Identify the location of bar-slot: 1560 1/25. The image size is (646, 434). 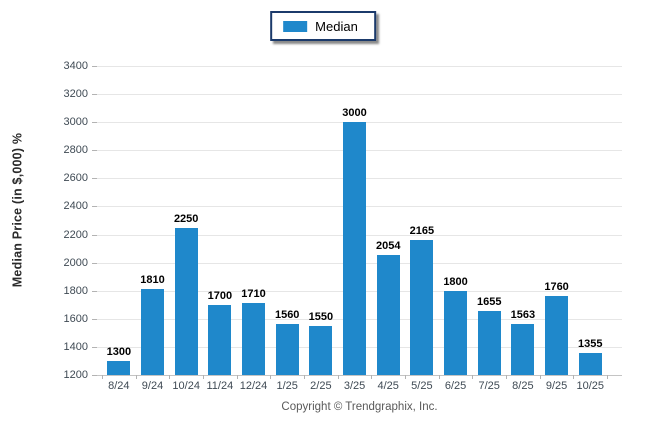
(287, 229).